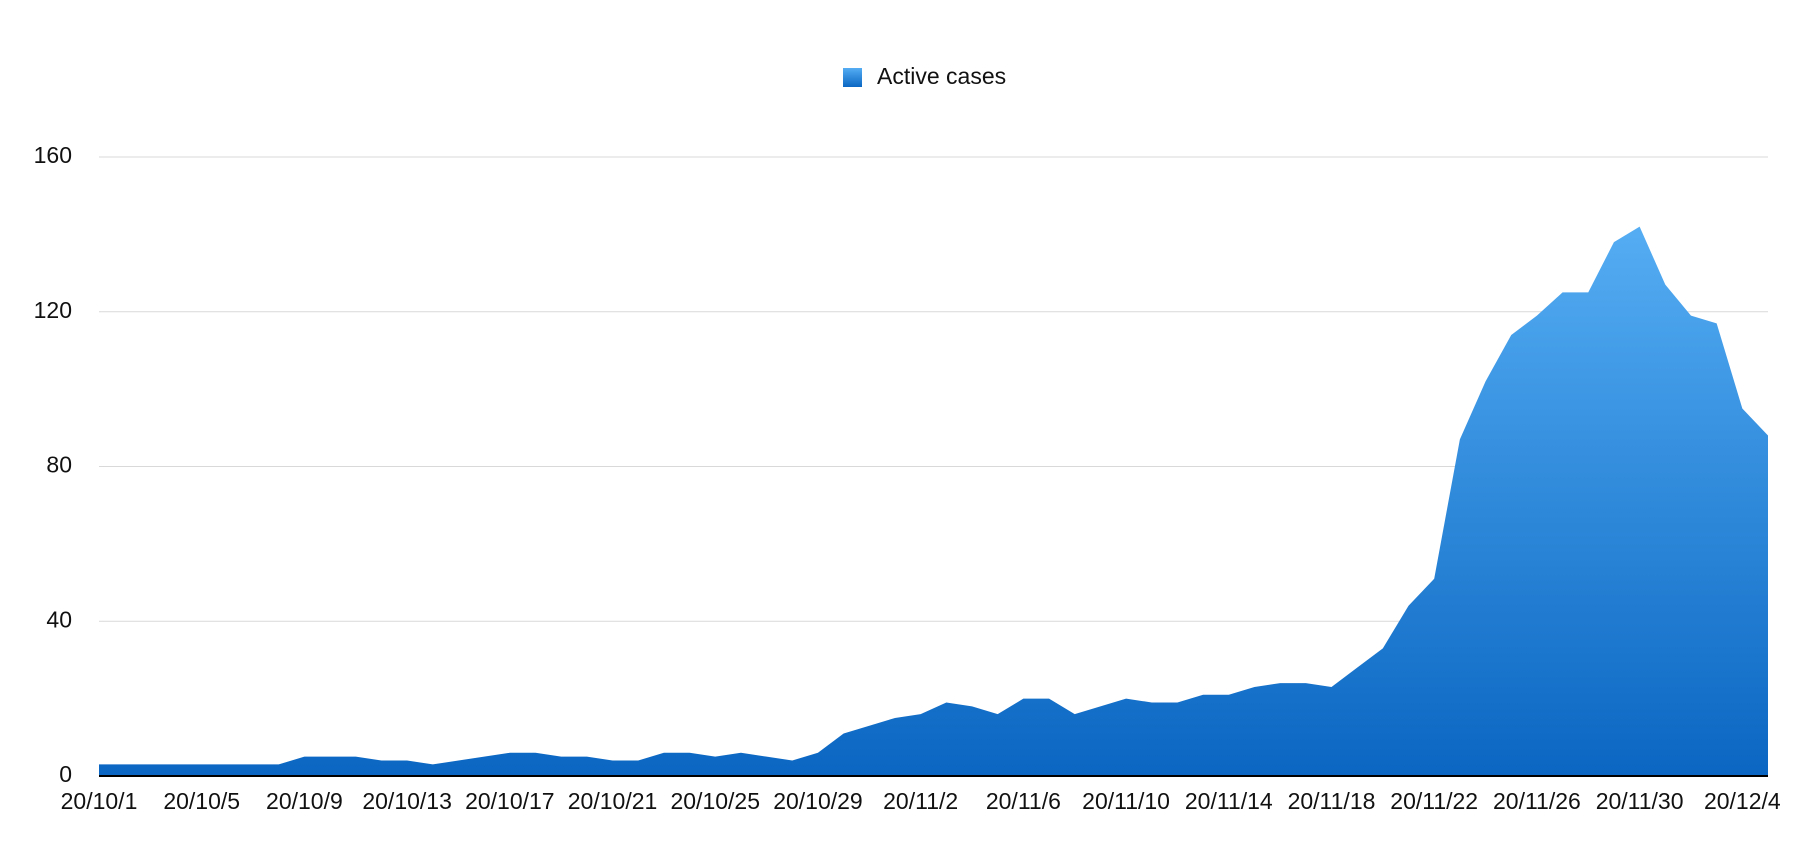 This screenshot has width=1816, height=862. What do you see at coordinates (59, 465) in the screenshot?
I see `y-tick-label: 80` at bounding box center [59, 465].